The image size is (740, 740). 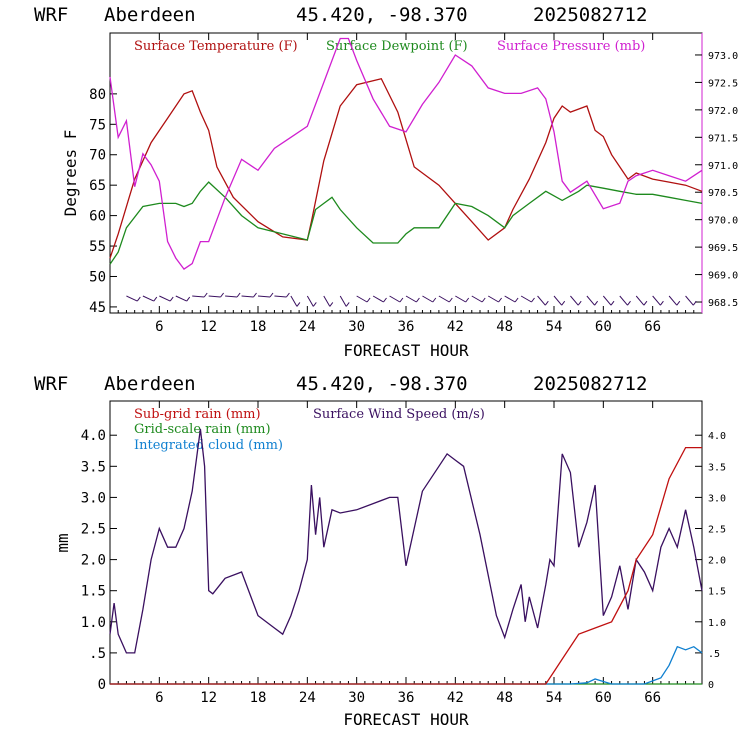 What do you see at coordinates (97, 156) in the screenshot?
I see `y-tick-label: 70` at bounding box center [97, 156].